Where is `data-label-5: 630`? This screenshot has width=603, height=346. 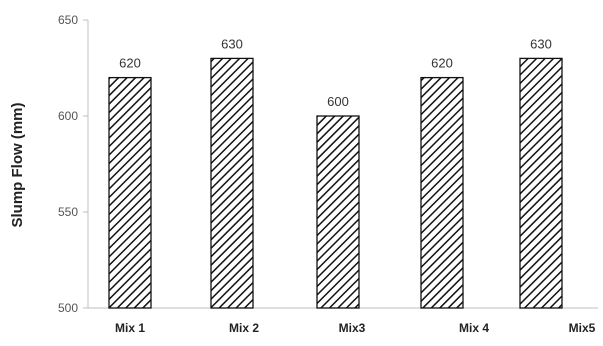
data-label-5: 630 is located at coordinates (541, 43).